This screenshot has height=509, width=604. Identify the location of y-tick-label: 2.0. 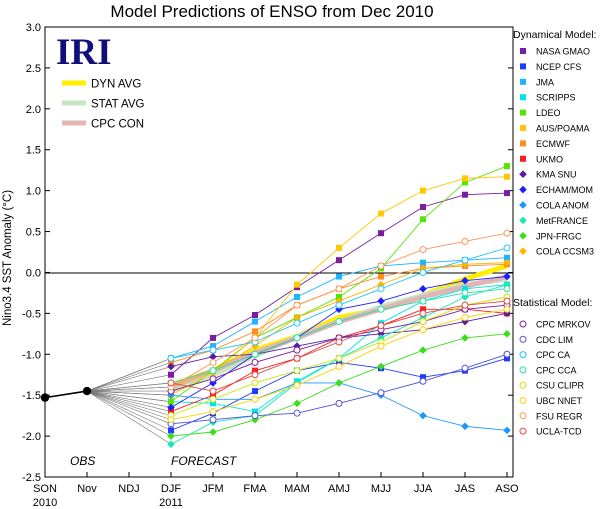
(33, 110).